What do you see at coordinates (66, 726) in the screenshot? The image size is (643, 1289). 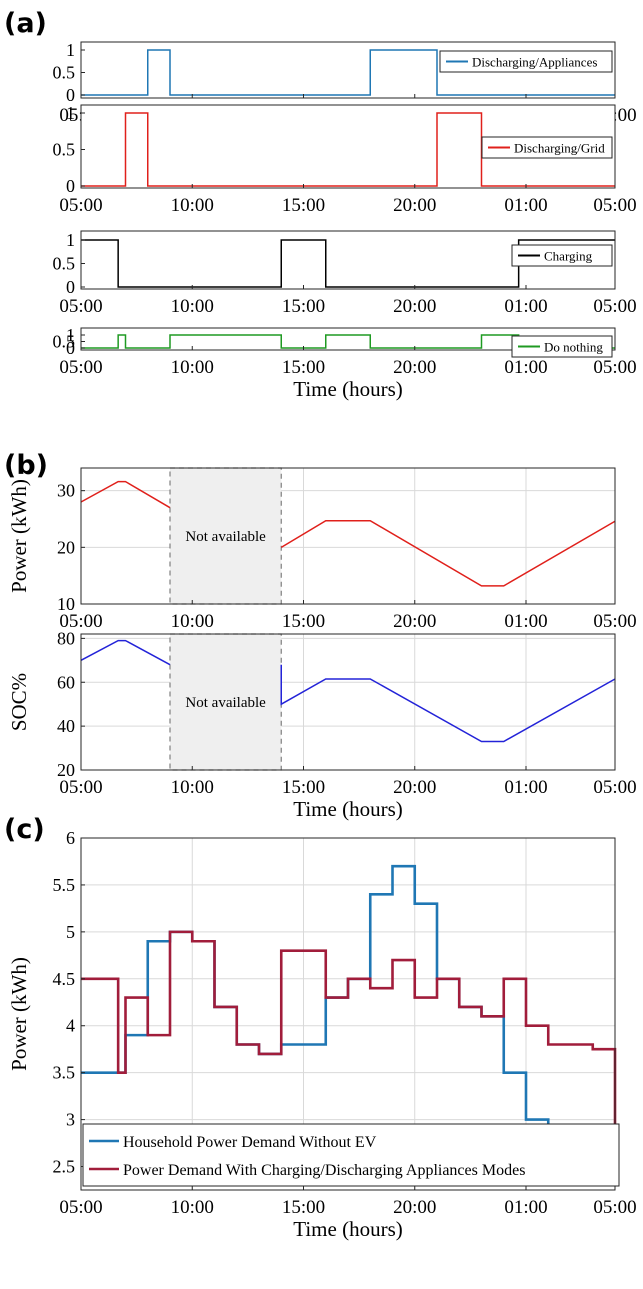 I see `y-tick-label: 40` at bounding box center [66, 726].